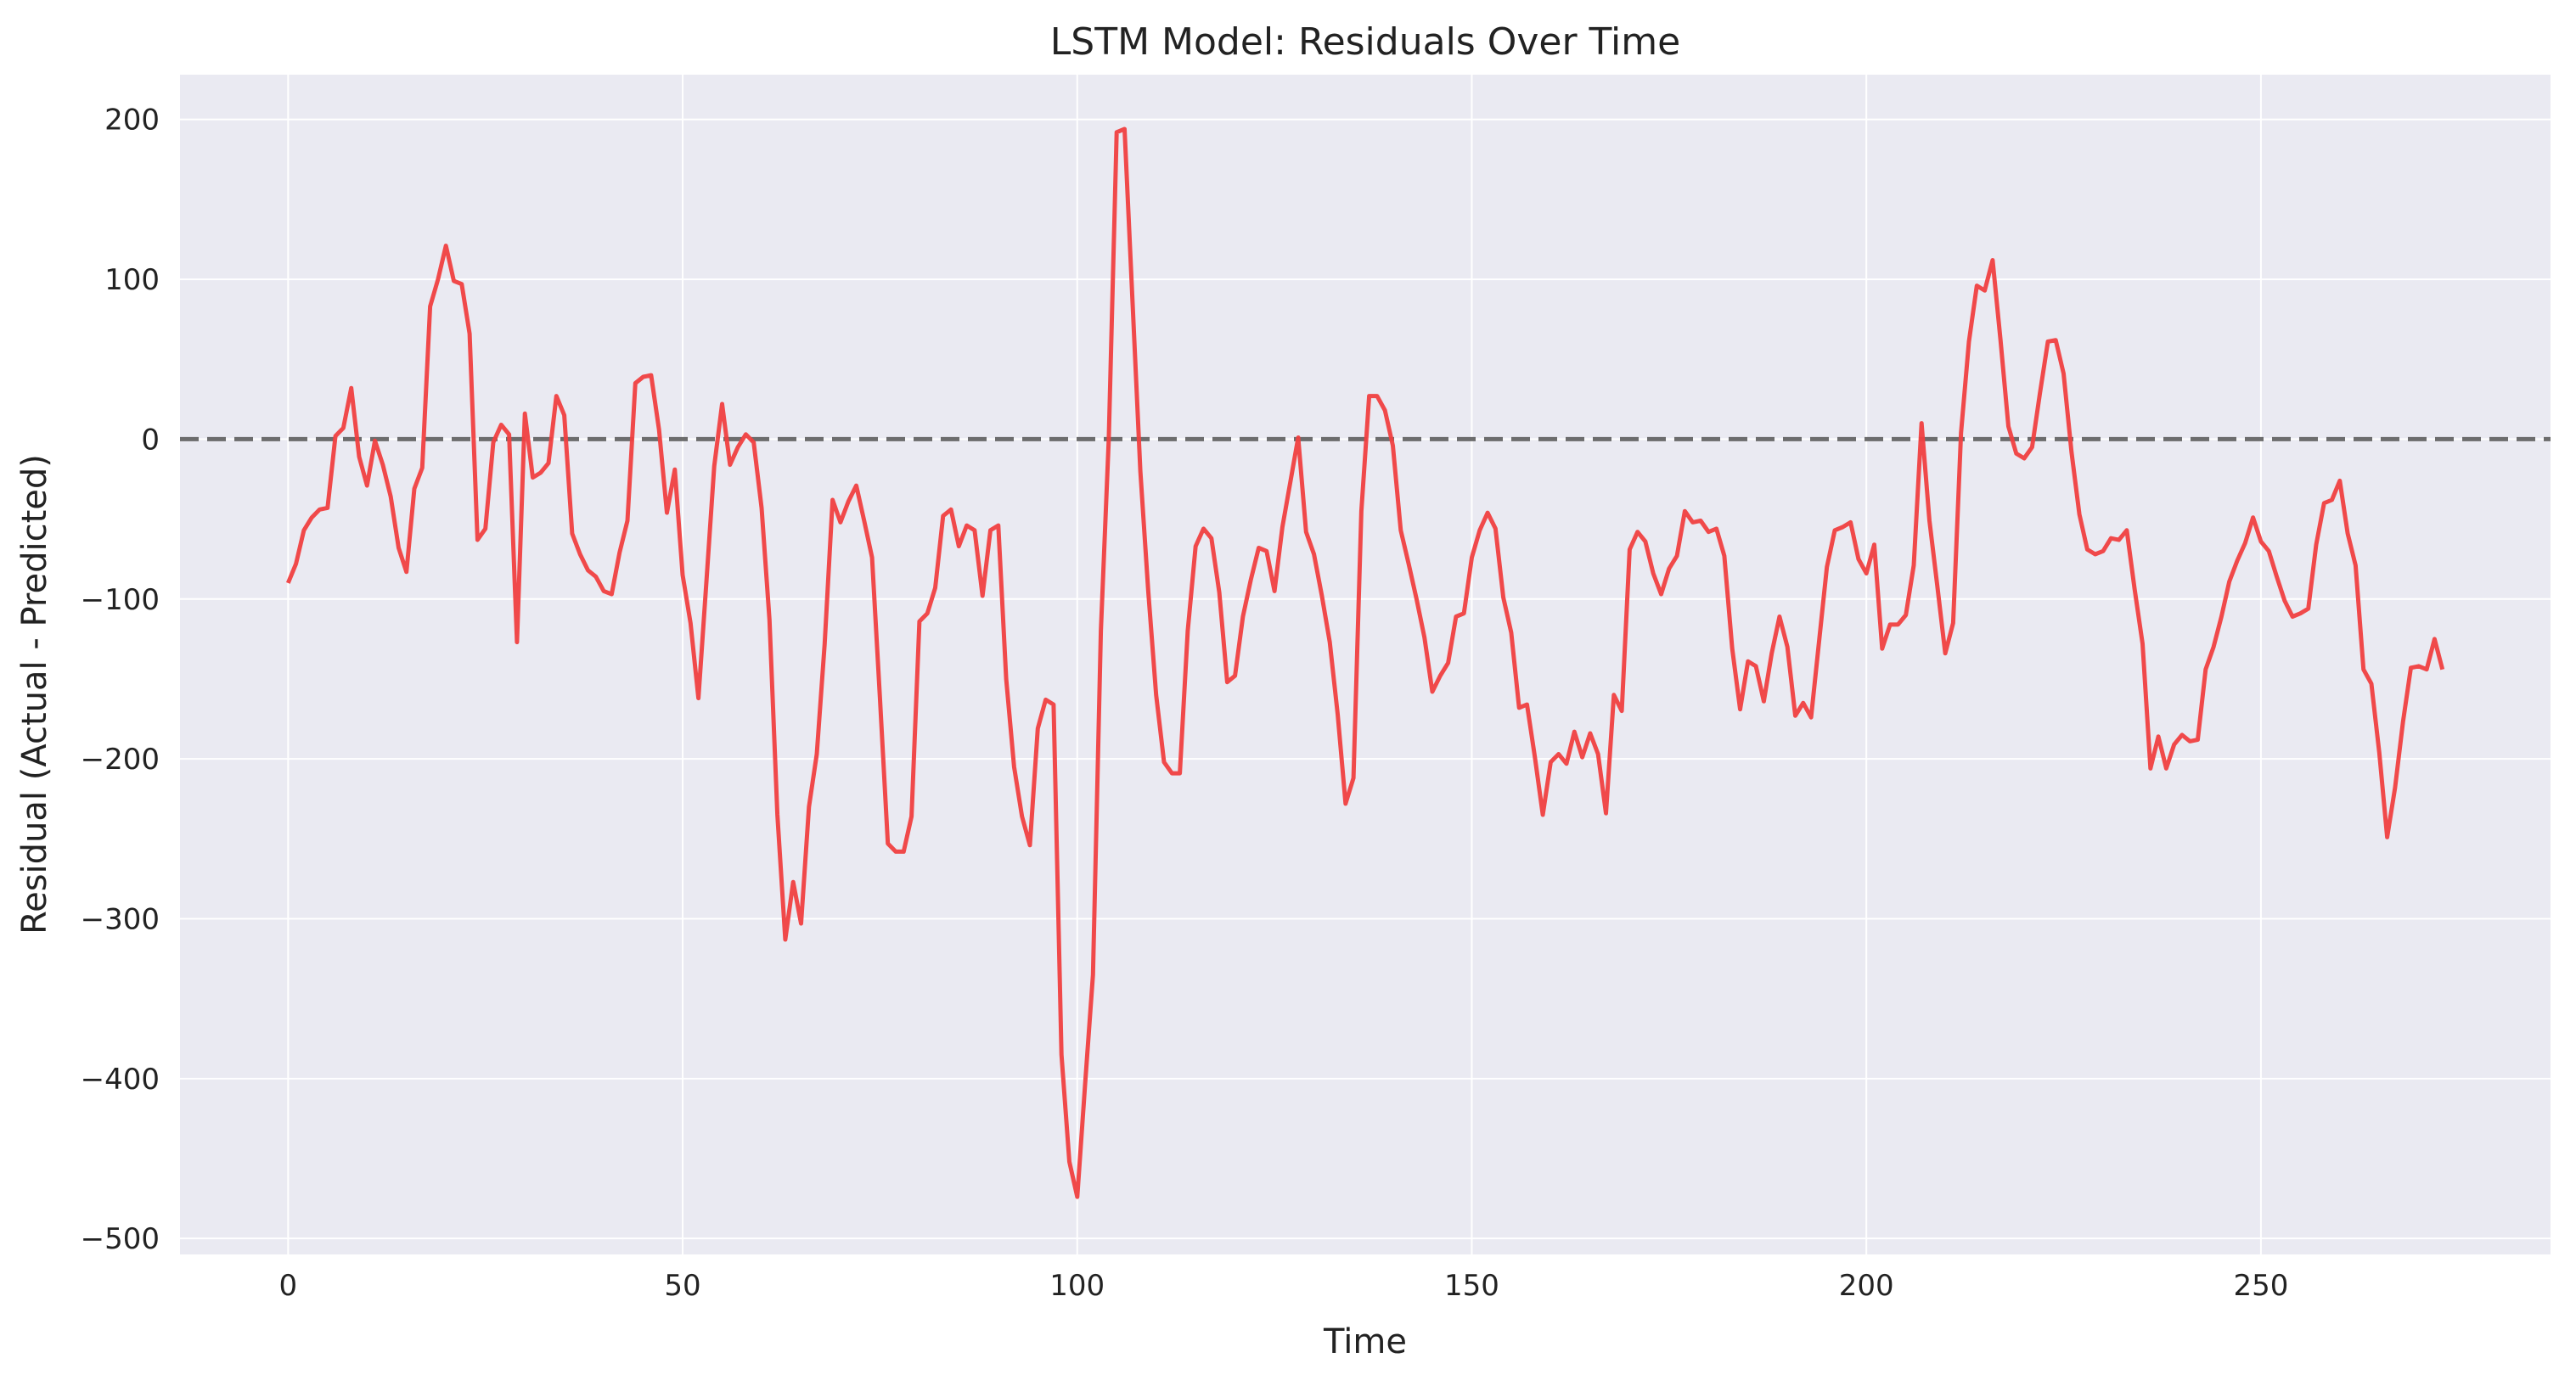 This screenshot has width=2576, height=1386. I want to click on x-tick-label: 0, so click(288, 1286).